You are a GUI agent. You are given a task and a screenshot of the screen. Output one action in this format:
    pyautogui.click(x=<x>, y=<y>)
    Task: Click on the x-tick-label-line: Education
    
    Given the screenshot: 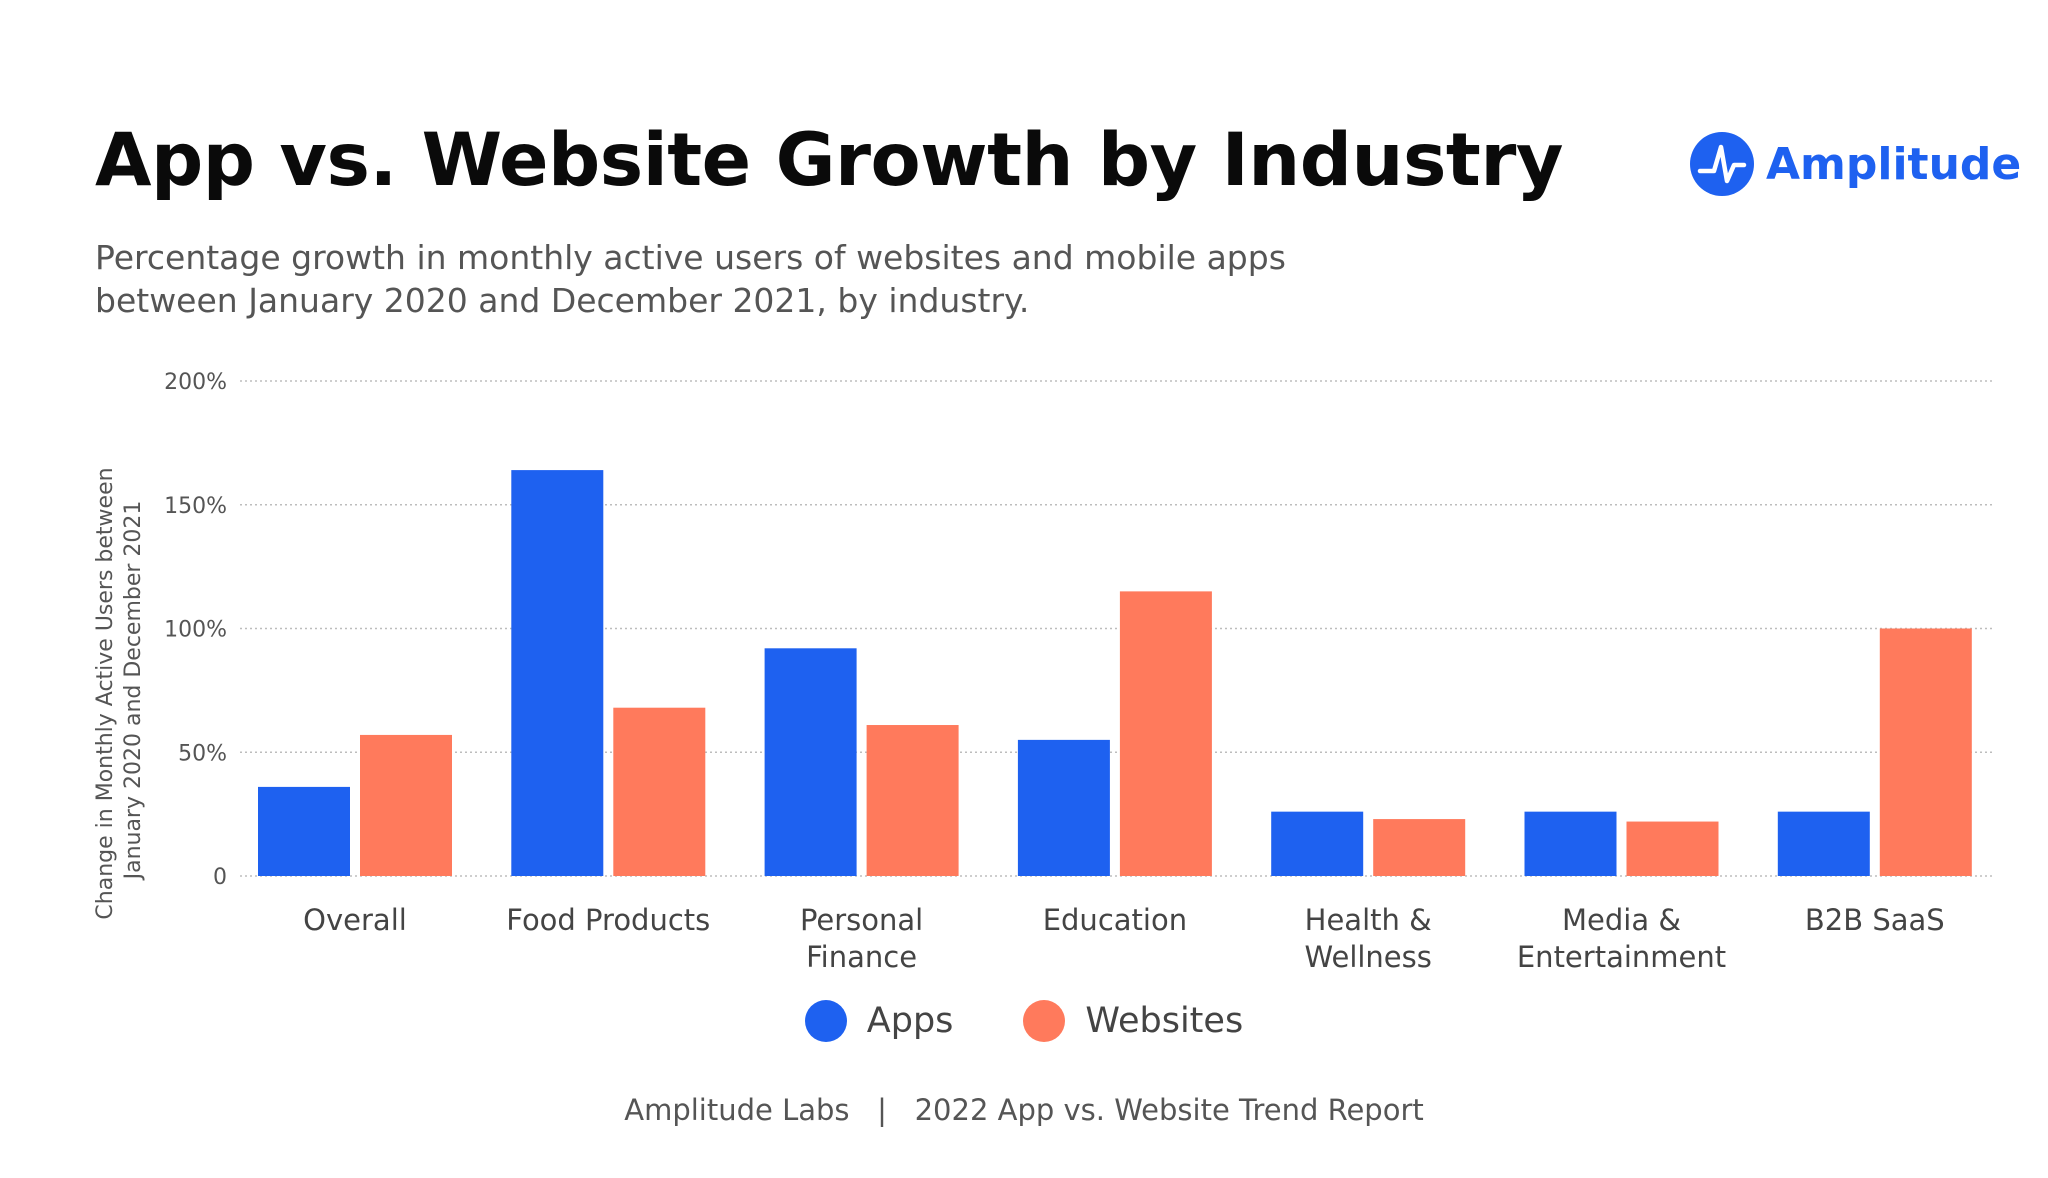 What is the action you would take?
    pyautogui.click(x=1115, y=920)
    